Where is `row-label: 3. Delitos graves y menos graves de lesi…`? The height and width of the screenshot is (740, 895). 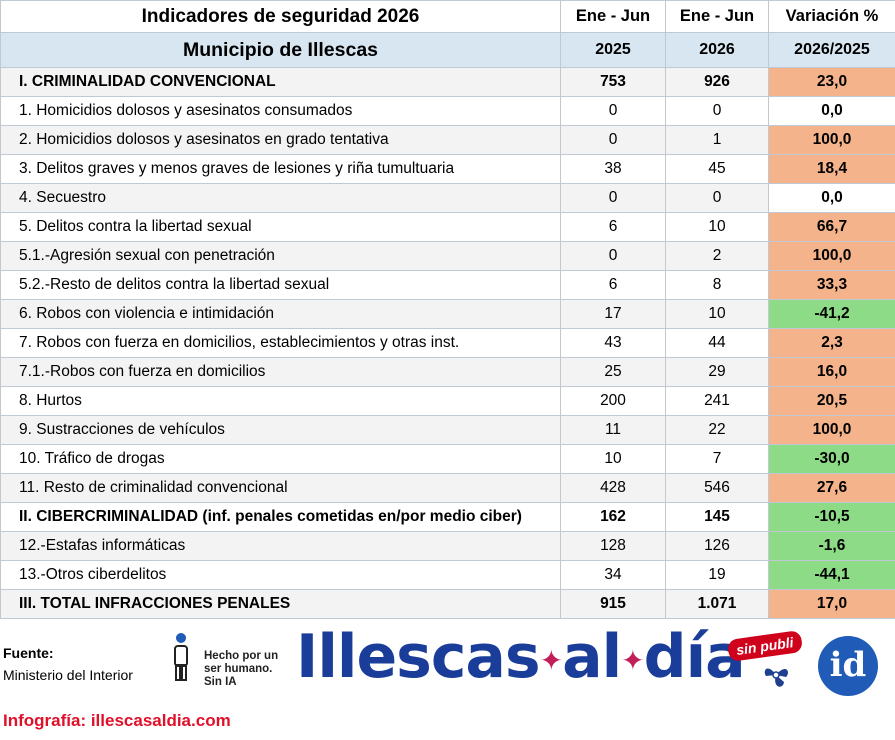 row-label: 3. Delitos graves y menos graves de lesi… is located at coordinates (280, 169).